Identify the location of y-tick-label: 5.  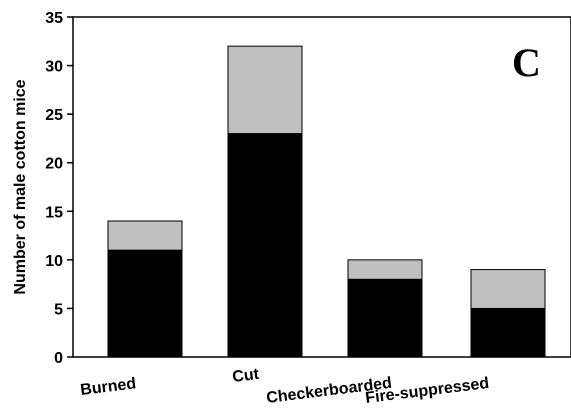
(58, 309).